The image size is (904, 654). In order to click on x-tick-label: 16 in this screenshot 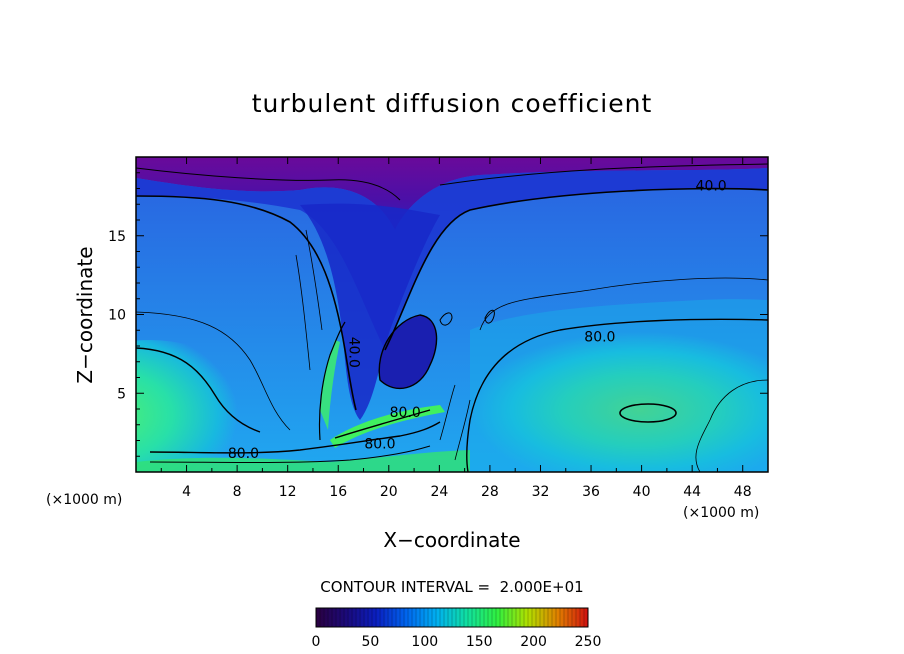, I will do `click(338, 492)`.